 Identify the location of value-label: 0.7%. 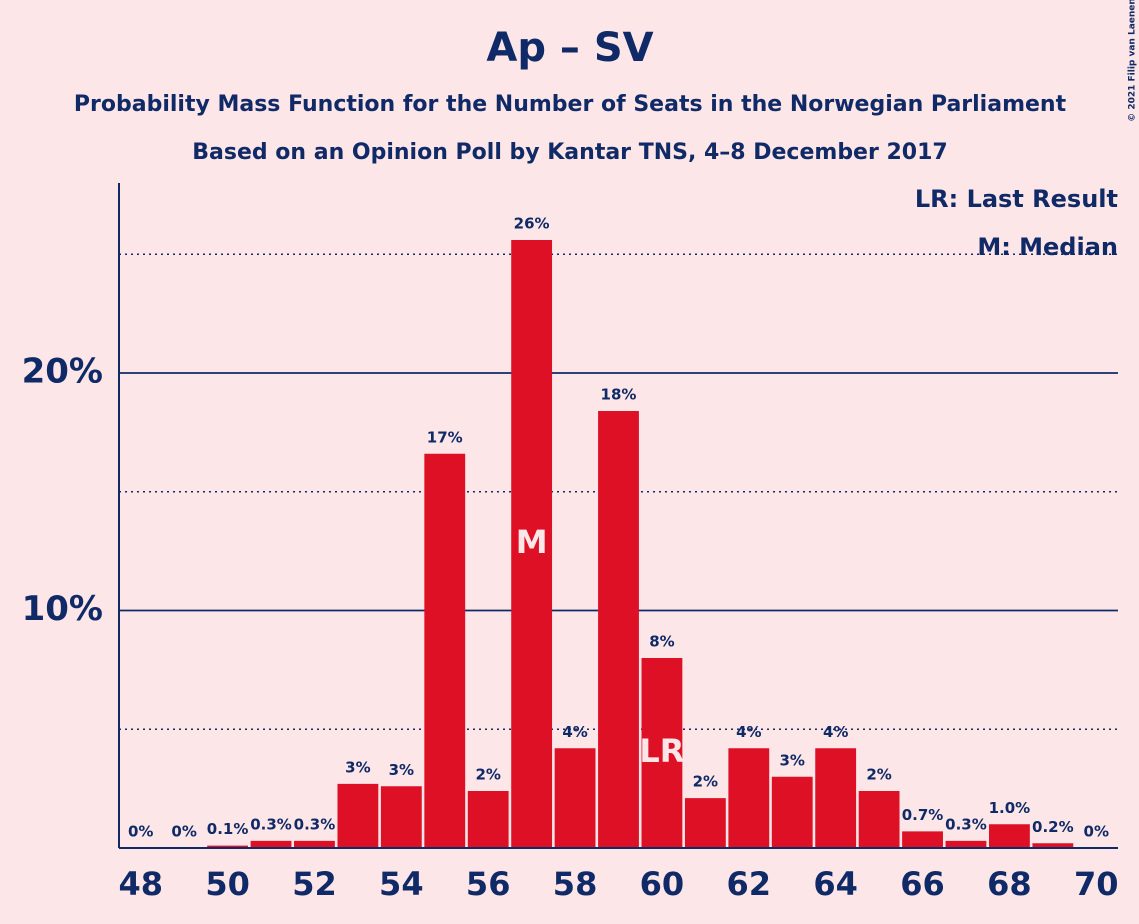
(923, 815).